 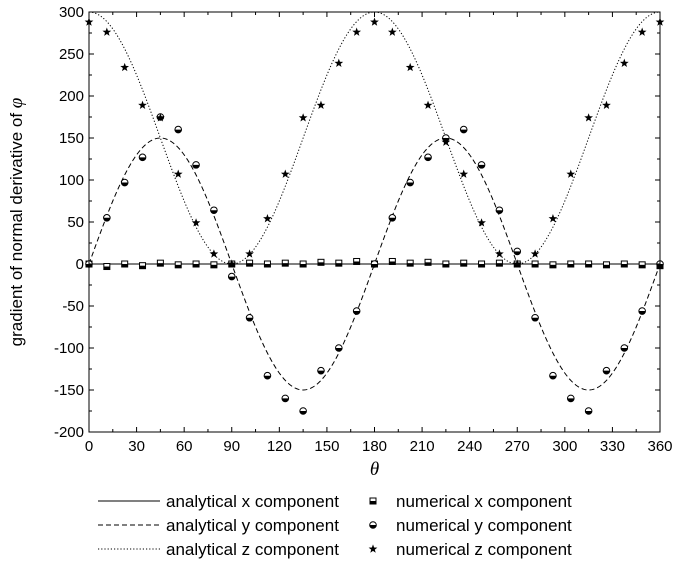 What do you see at coordinates (659, 446) in the screenshot?
I see `x-tick-label: 360` at bounding box center [659, 446].